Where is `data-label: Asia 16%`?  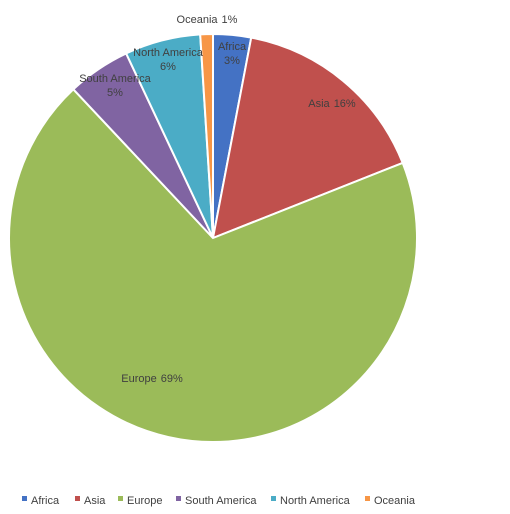
data-label: Asia 16% is located at coordinates (332, 104).